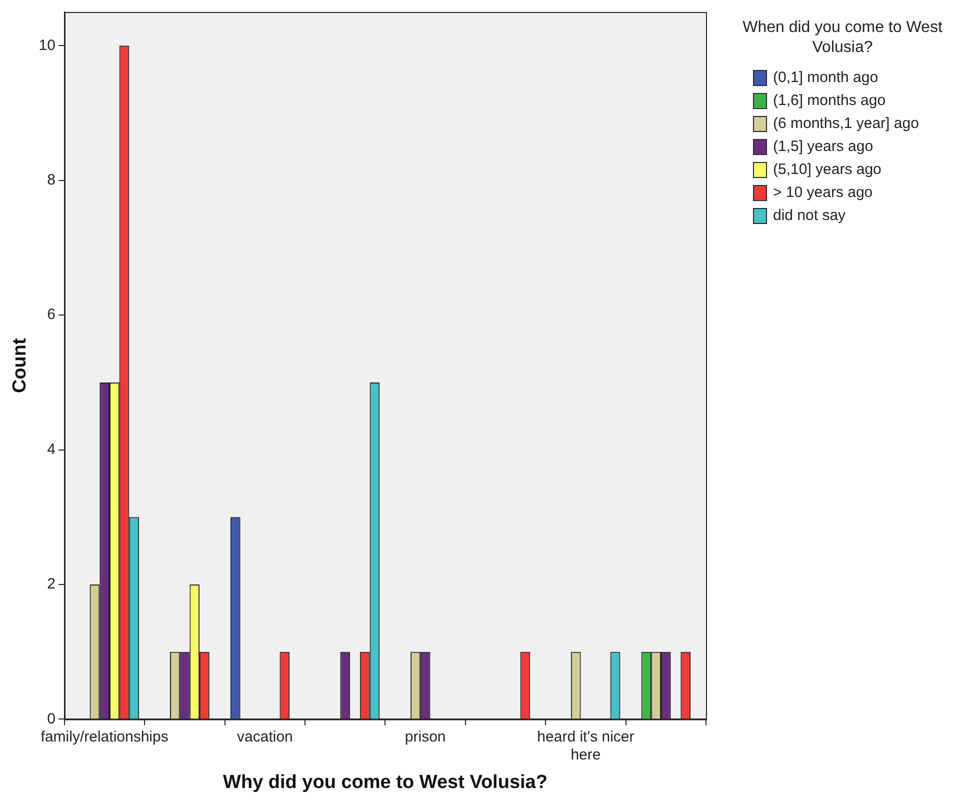  What do you see at coordinates (425, 737) in the screenshot?
I see `x-tick-label: prison` at bounding box center [425, 737].